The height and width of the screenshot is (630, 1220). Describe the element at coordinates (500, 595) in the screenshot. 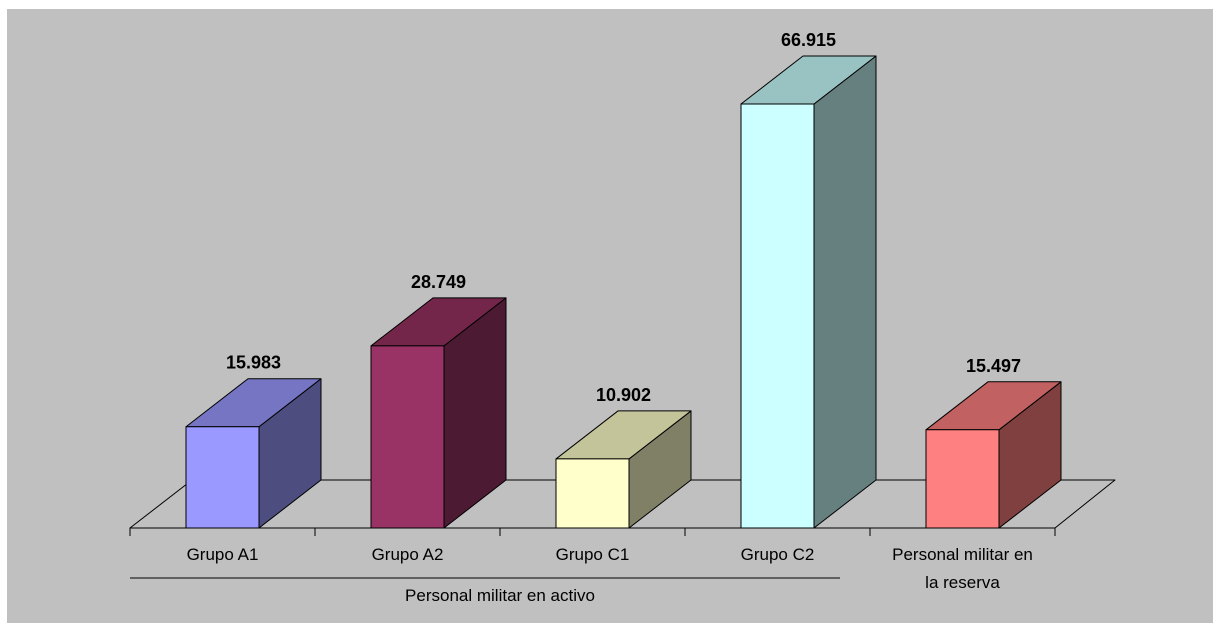

I see `group-label: Personal militar en activo` at that location.